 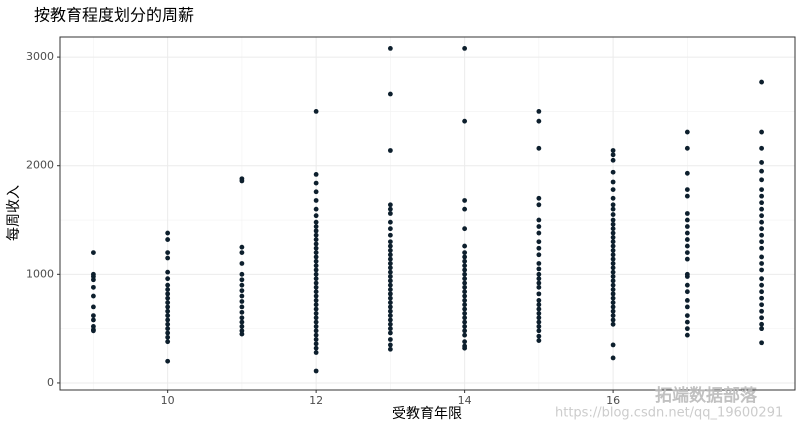 I want to click on y-tick-label: 0, so click(x=50, y=382).